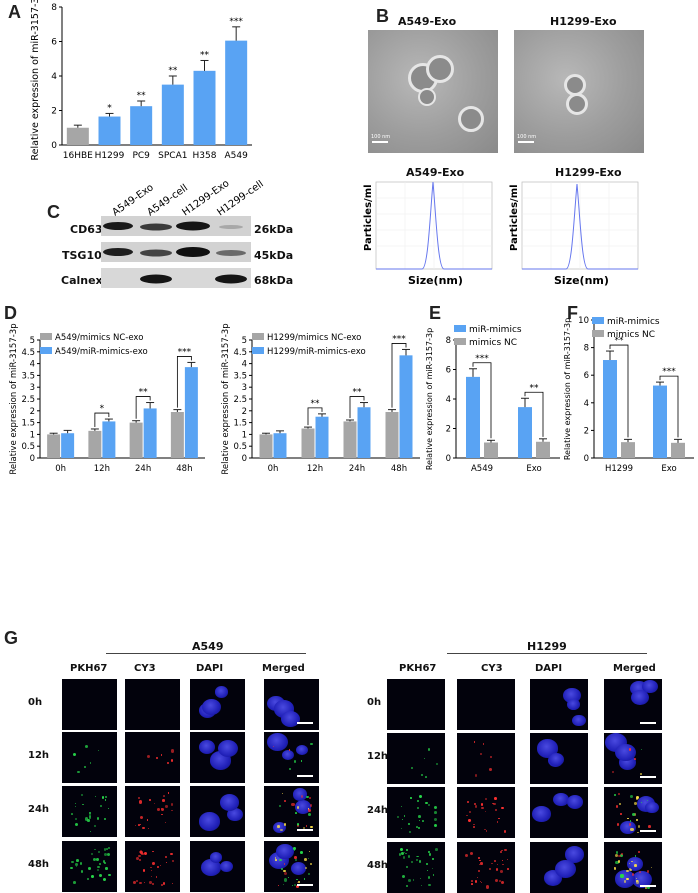 The width and height of the screenshot is (698, 893). I want to click on y-axis-label: Relative expression of miR-3157-3p, so click(35, 80).